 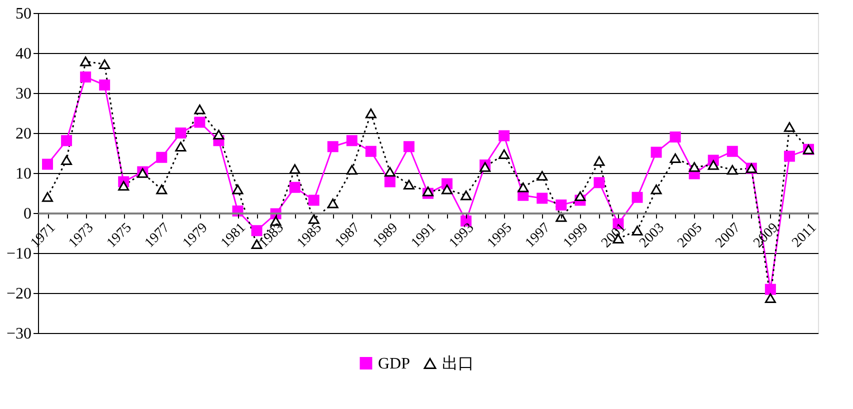 What do you see at coordinates (19, 294) in the screenshot?
I see `y-tick-label: −20` at bounding box center [19, 294].